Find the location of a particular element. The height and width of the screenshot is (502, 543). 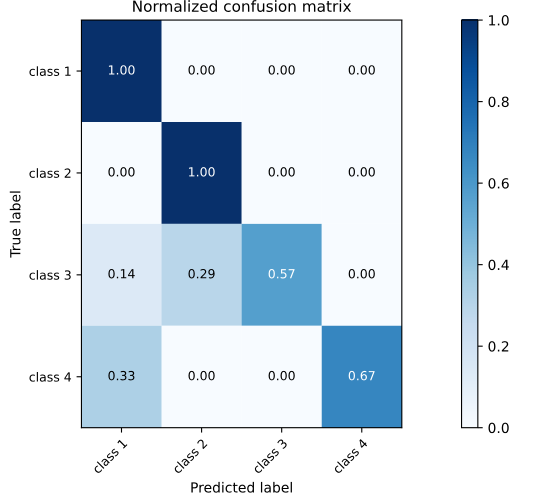

color-bar-label: 0.8 is located at coordinates (498, 102).